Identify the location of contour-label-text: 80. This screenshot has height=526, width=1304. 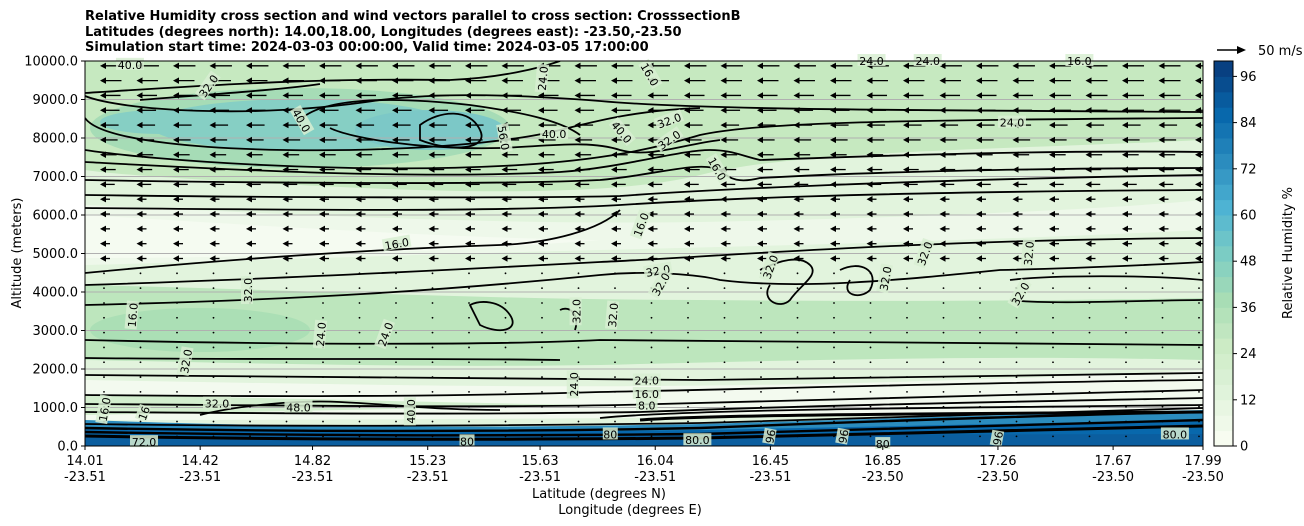
(467, 441).